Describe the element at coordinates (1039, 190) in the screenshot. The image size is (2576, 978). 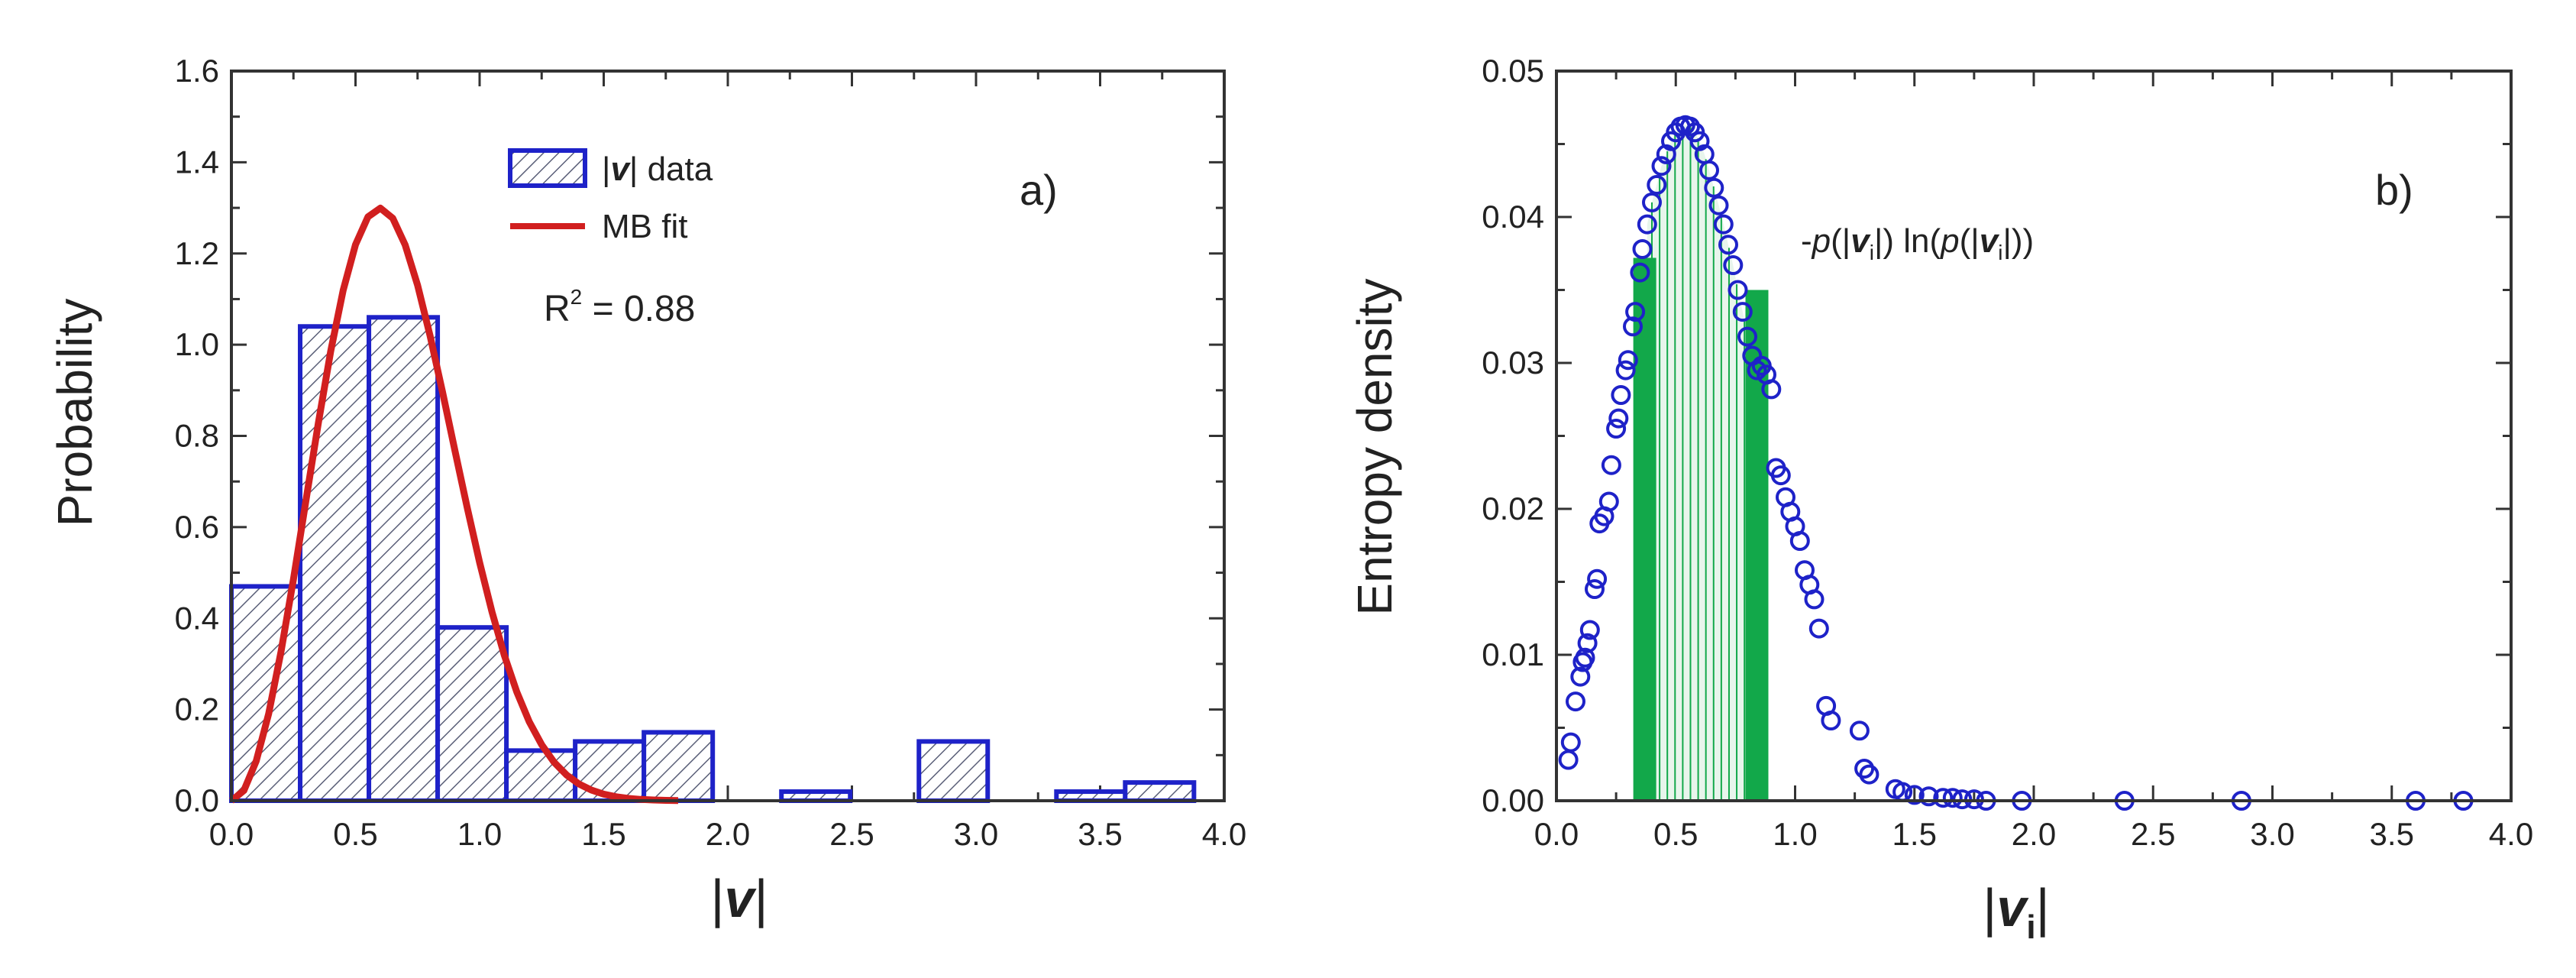
I see `panel-label-a: a)` at that location.